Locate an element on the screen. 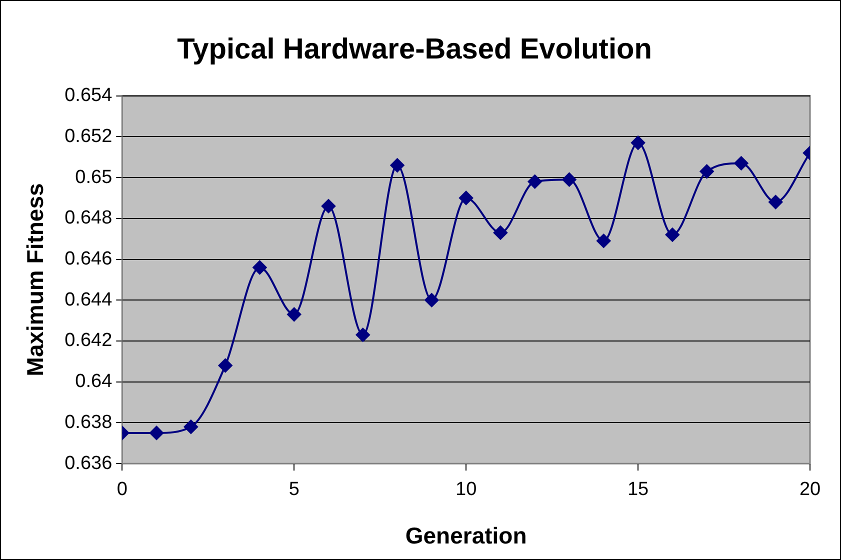  y-tick-label: 0.646 is located at coordinates (88, 259).